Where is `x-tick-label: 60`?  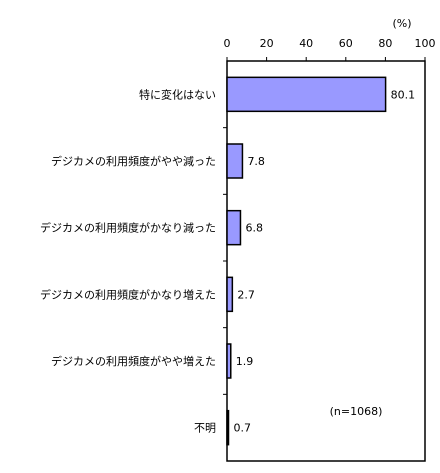 x-tick-label: 60 is located at coordinates (346, 43).